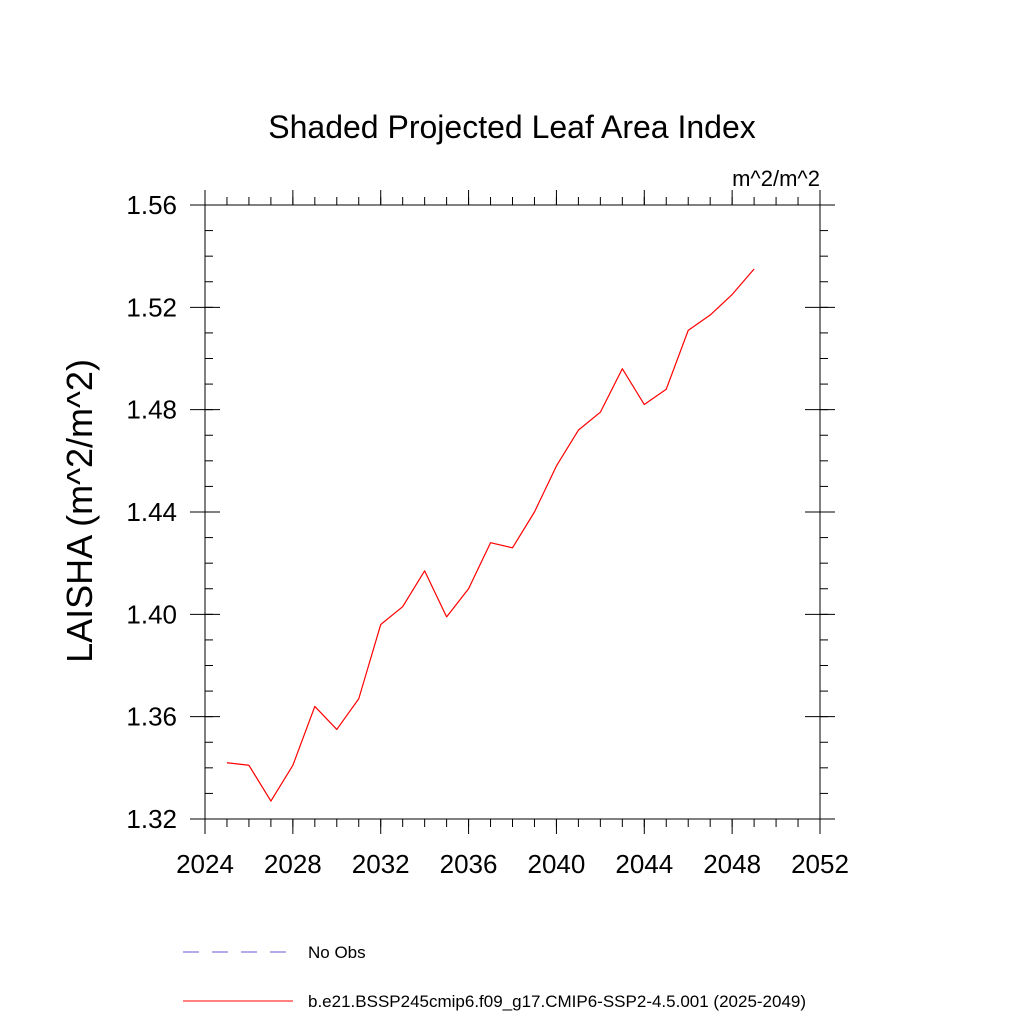  I want to click on x-tick-label: 2048, so click(732, 864).